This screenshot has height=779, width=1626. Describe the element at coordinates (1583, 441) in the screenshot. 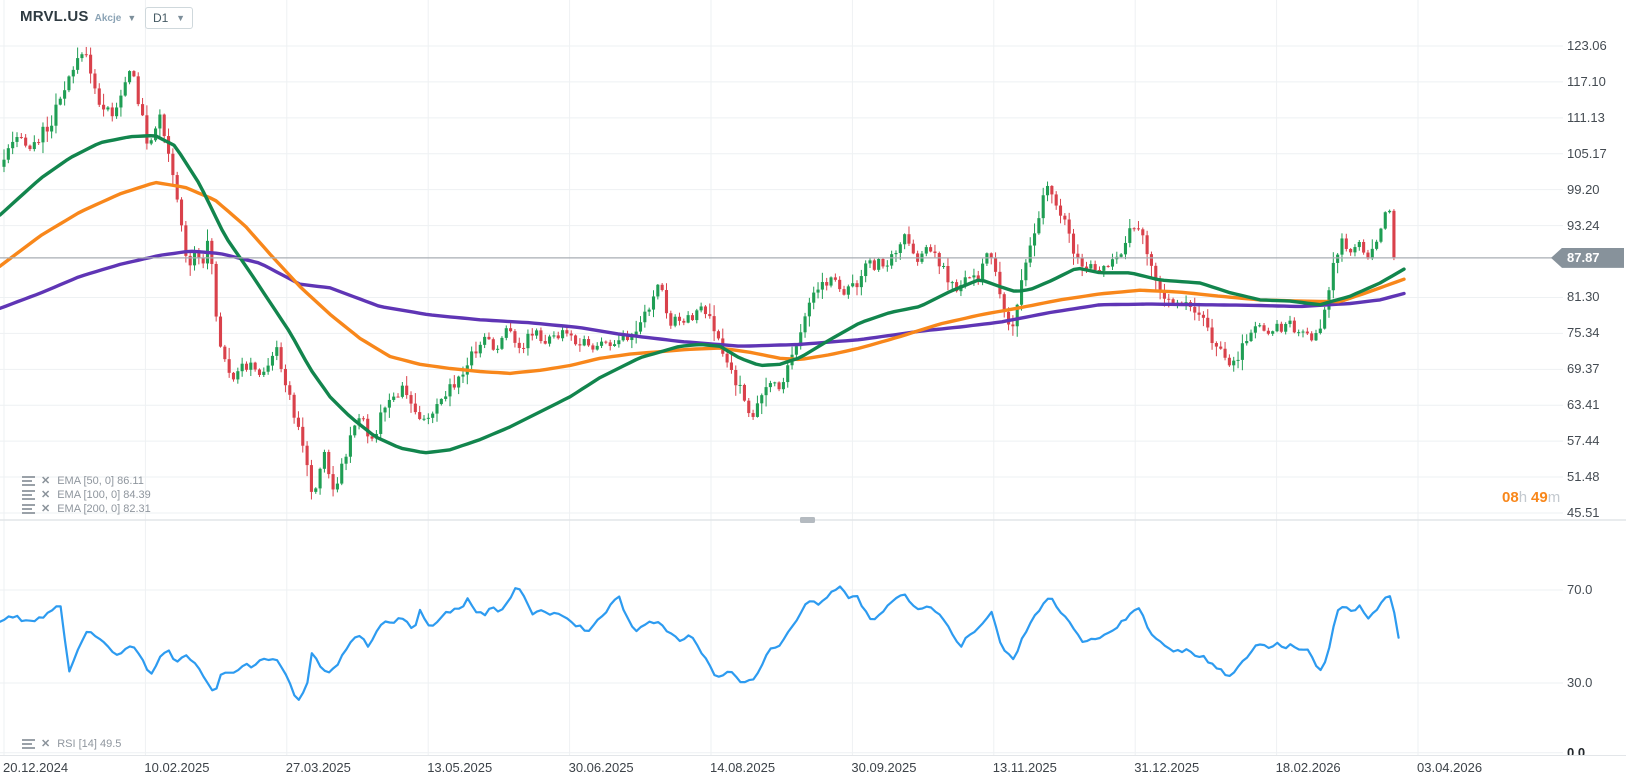

I see `price-axis-label: 57.44` at that location.